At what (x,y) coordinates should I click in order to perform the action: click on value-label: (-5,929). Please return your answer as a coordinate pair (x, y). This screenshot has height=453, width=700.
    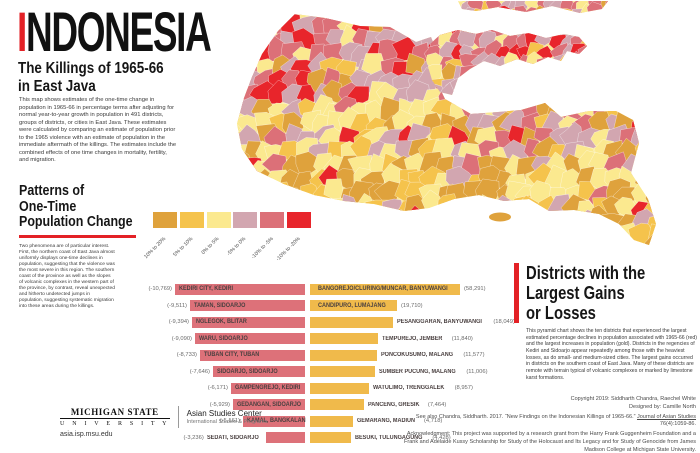
    Looking at the image, I should click on (219, 404).